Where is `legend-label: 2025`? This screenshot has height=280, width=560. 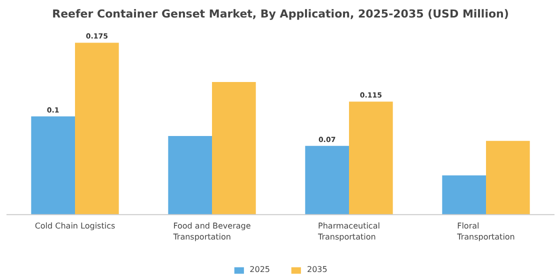
legend-label: 2025 is located at coordinates (260, 269).